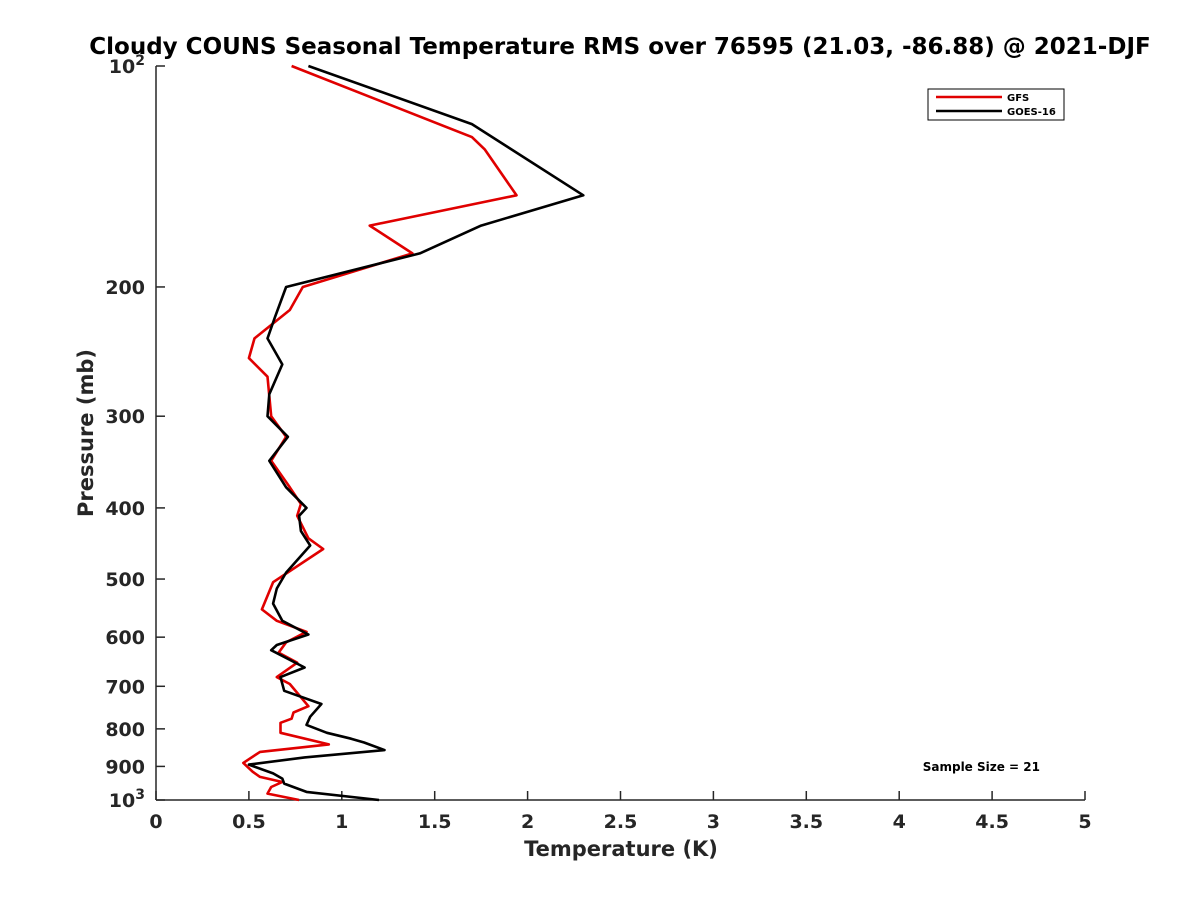 The image size is (1200, 900). I want to click on y-tick-label: 10², so click(127, 65).